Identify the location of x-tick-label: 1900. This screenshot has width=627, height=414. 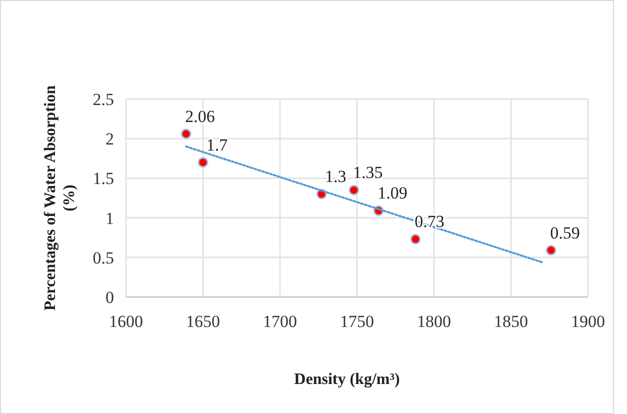
(588, 321).